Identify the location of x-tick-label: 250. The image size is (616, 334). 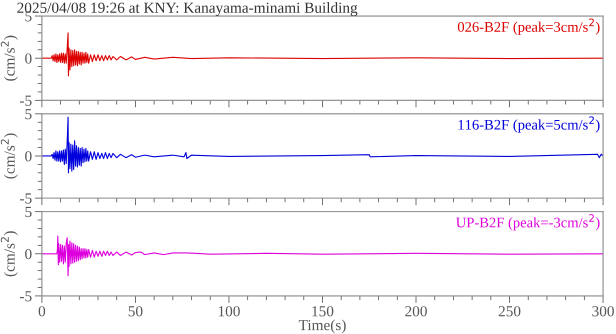
(509, 311).